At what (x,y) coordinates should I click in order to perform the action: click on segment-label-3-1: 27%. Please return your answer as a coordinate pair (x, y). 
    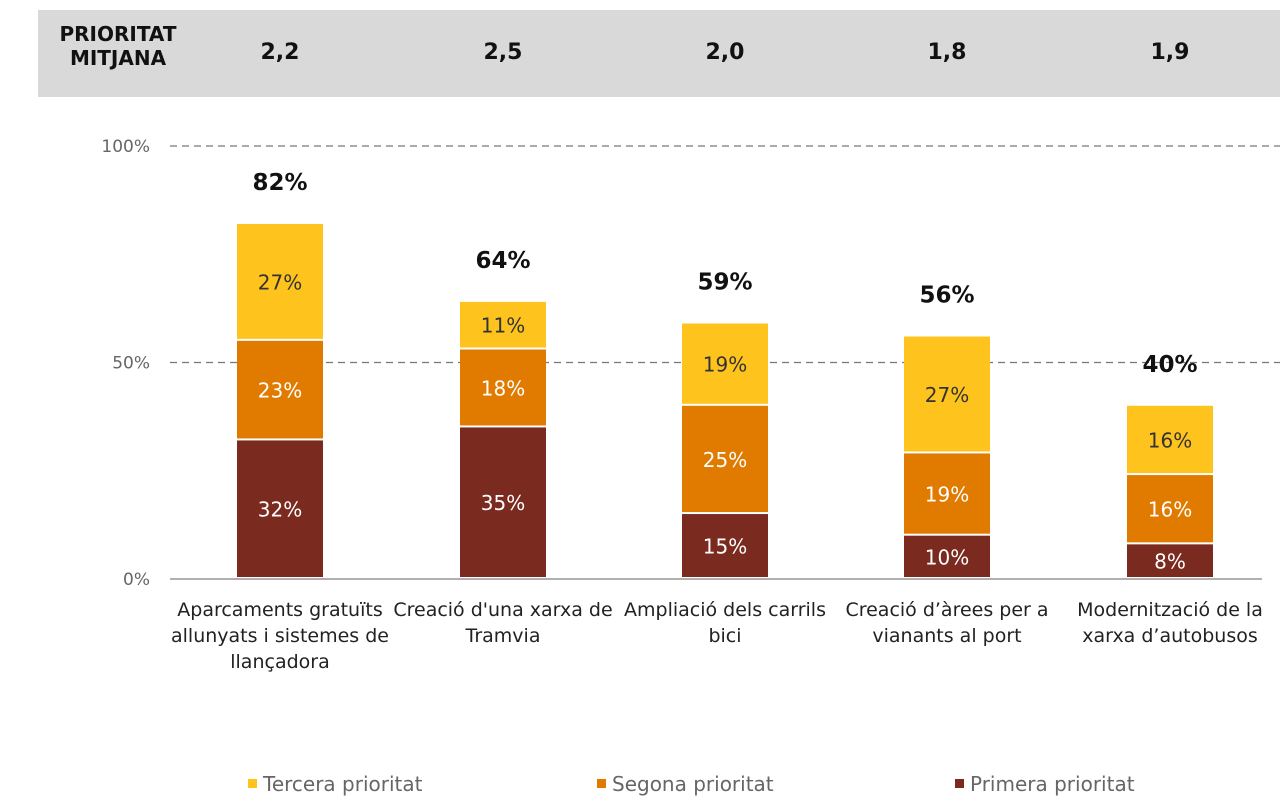
    Looking at the image, I should click on (280, 282).